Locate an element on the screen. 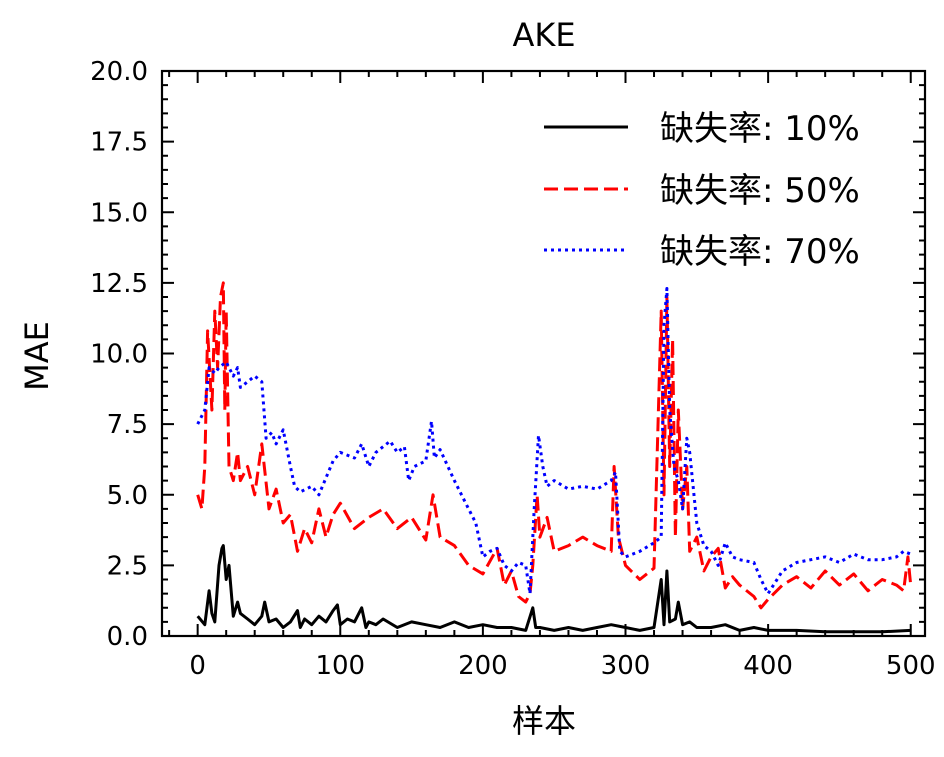  chart-title: AKE is located at coordinates (543, 35).